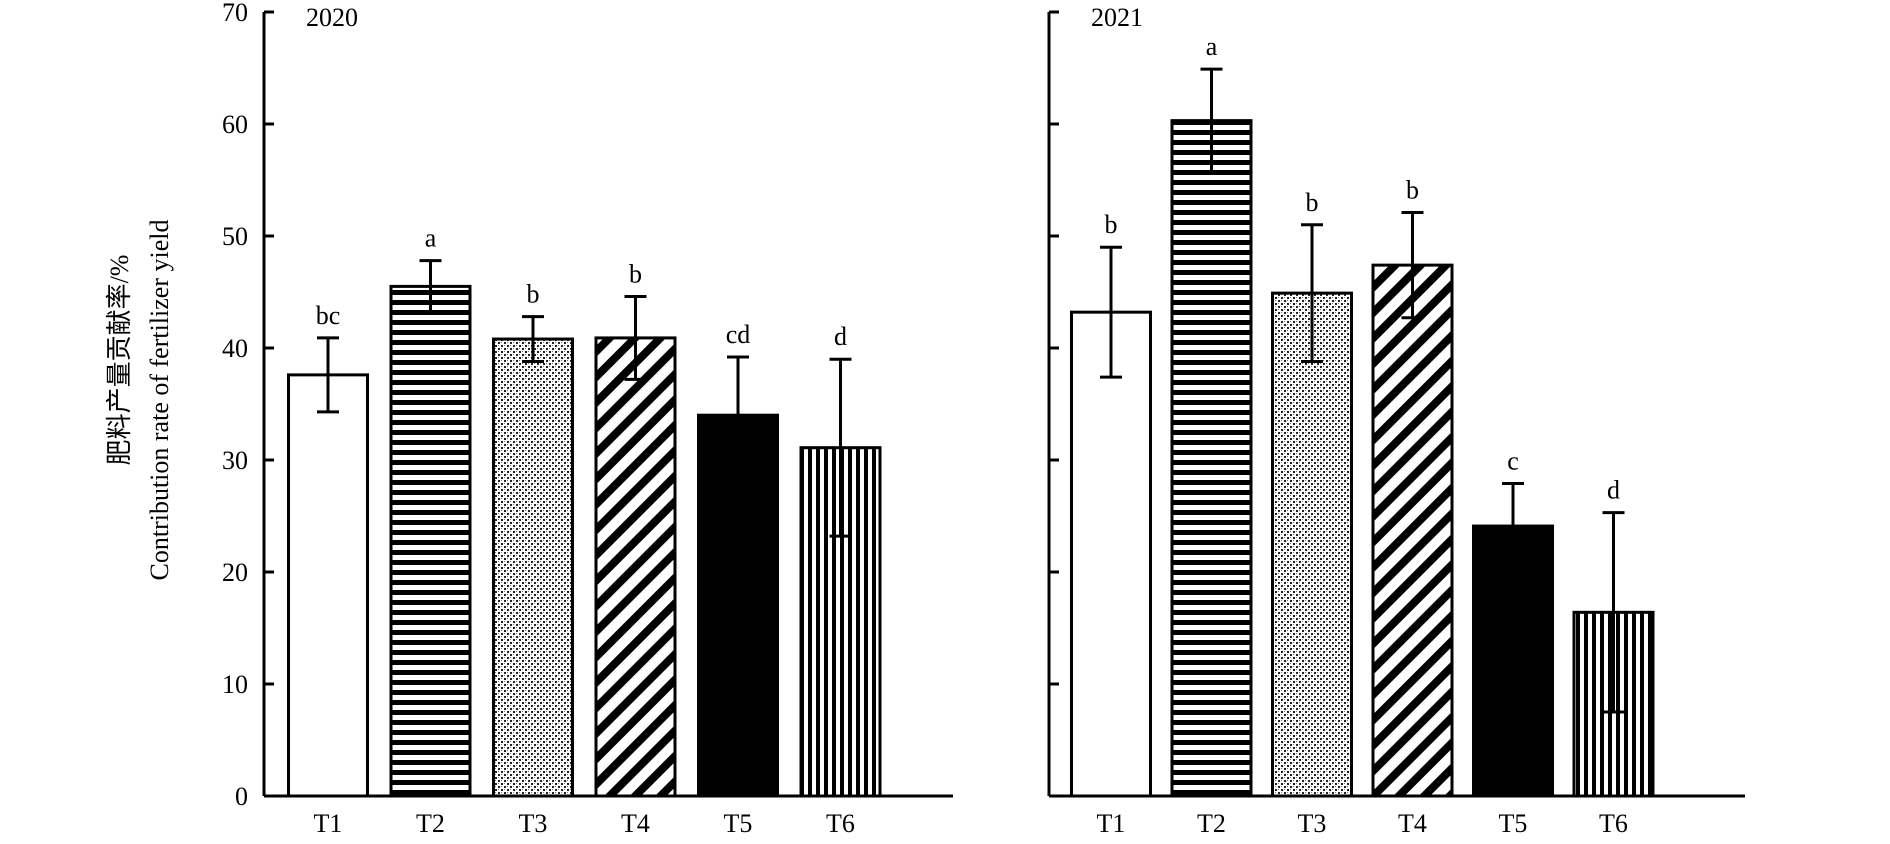  Describe the element at coordinates (235, 348) in the screenshot. I see `y-tick-label: 40` at that location.